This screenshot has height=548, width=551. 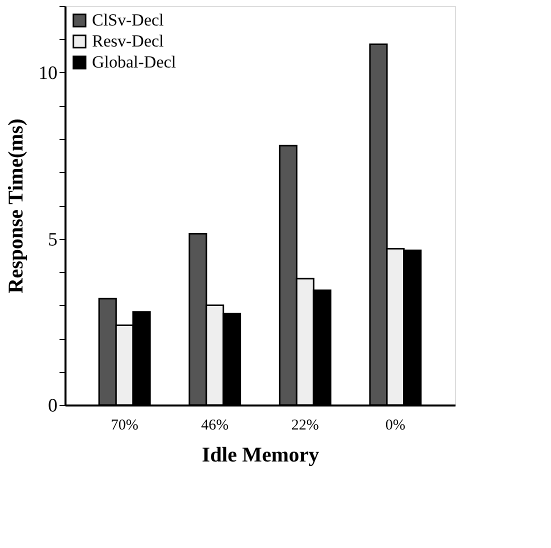 What do you see at coordinates (128, 20) in the screenshot?
I see `legend-label: ClSv-Decl` at bounding box center [128, 20].